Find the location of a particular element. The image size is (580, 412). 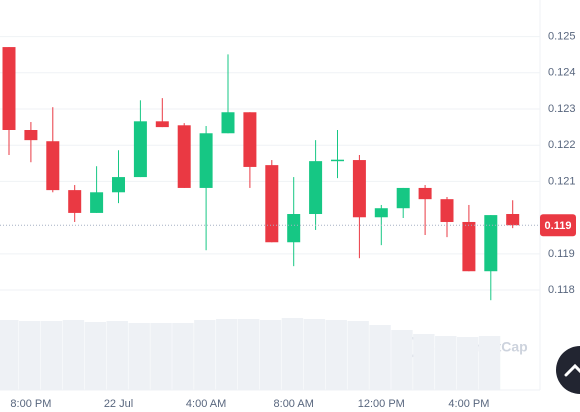

scroll-button is located at coordinates (568, 370).